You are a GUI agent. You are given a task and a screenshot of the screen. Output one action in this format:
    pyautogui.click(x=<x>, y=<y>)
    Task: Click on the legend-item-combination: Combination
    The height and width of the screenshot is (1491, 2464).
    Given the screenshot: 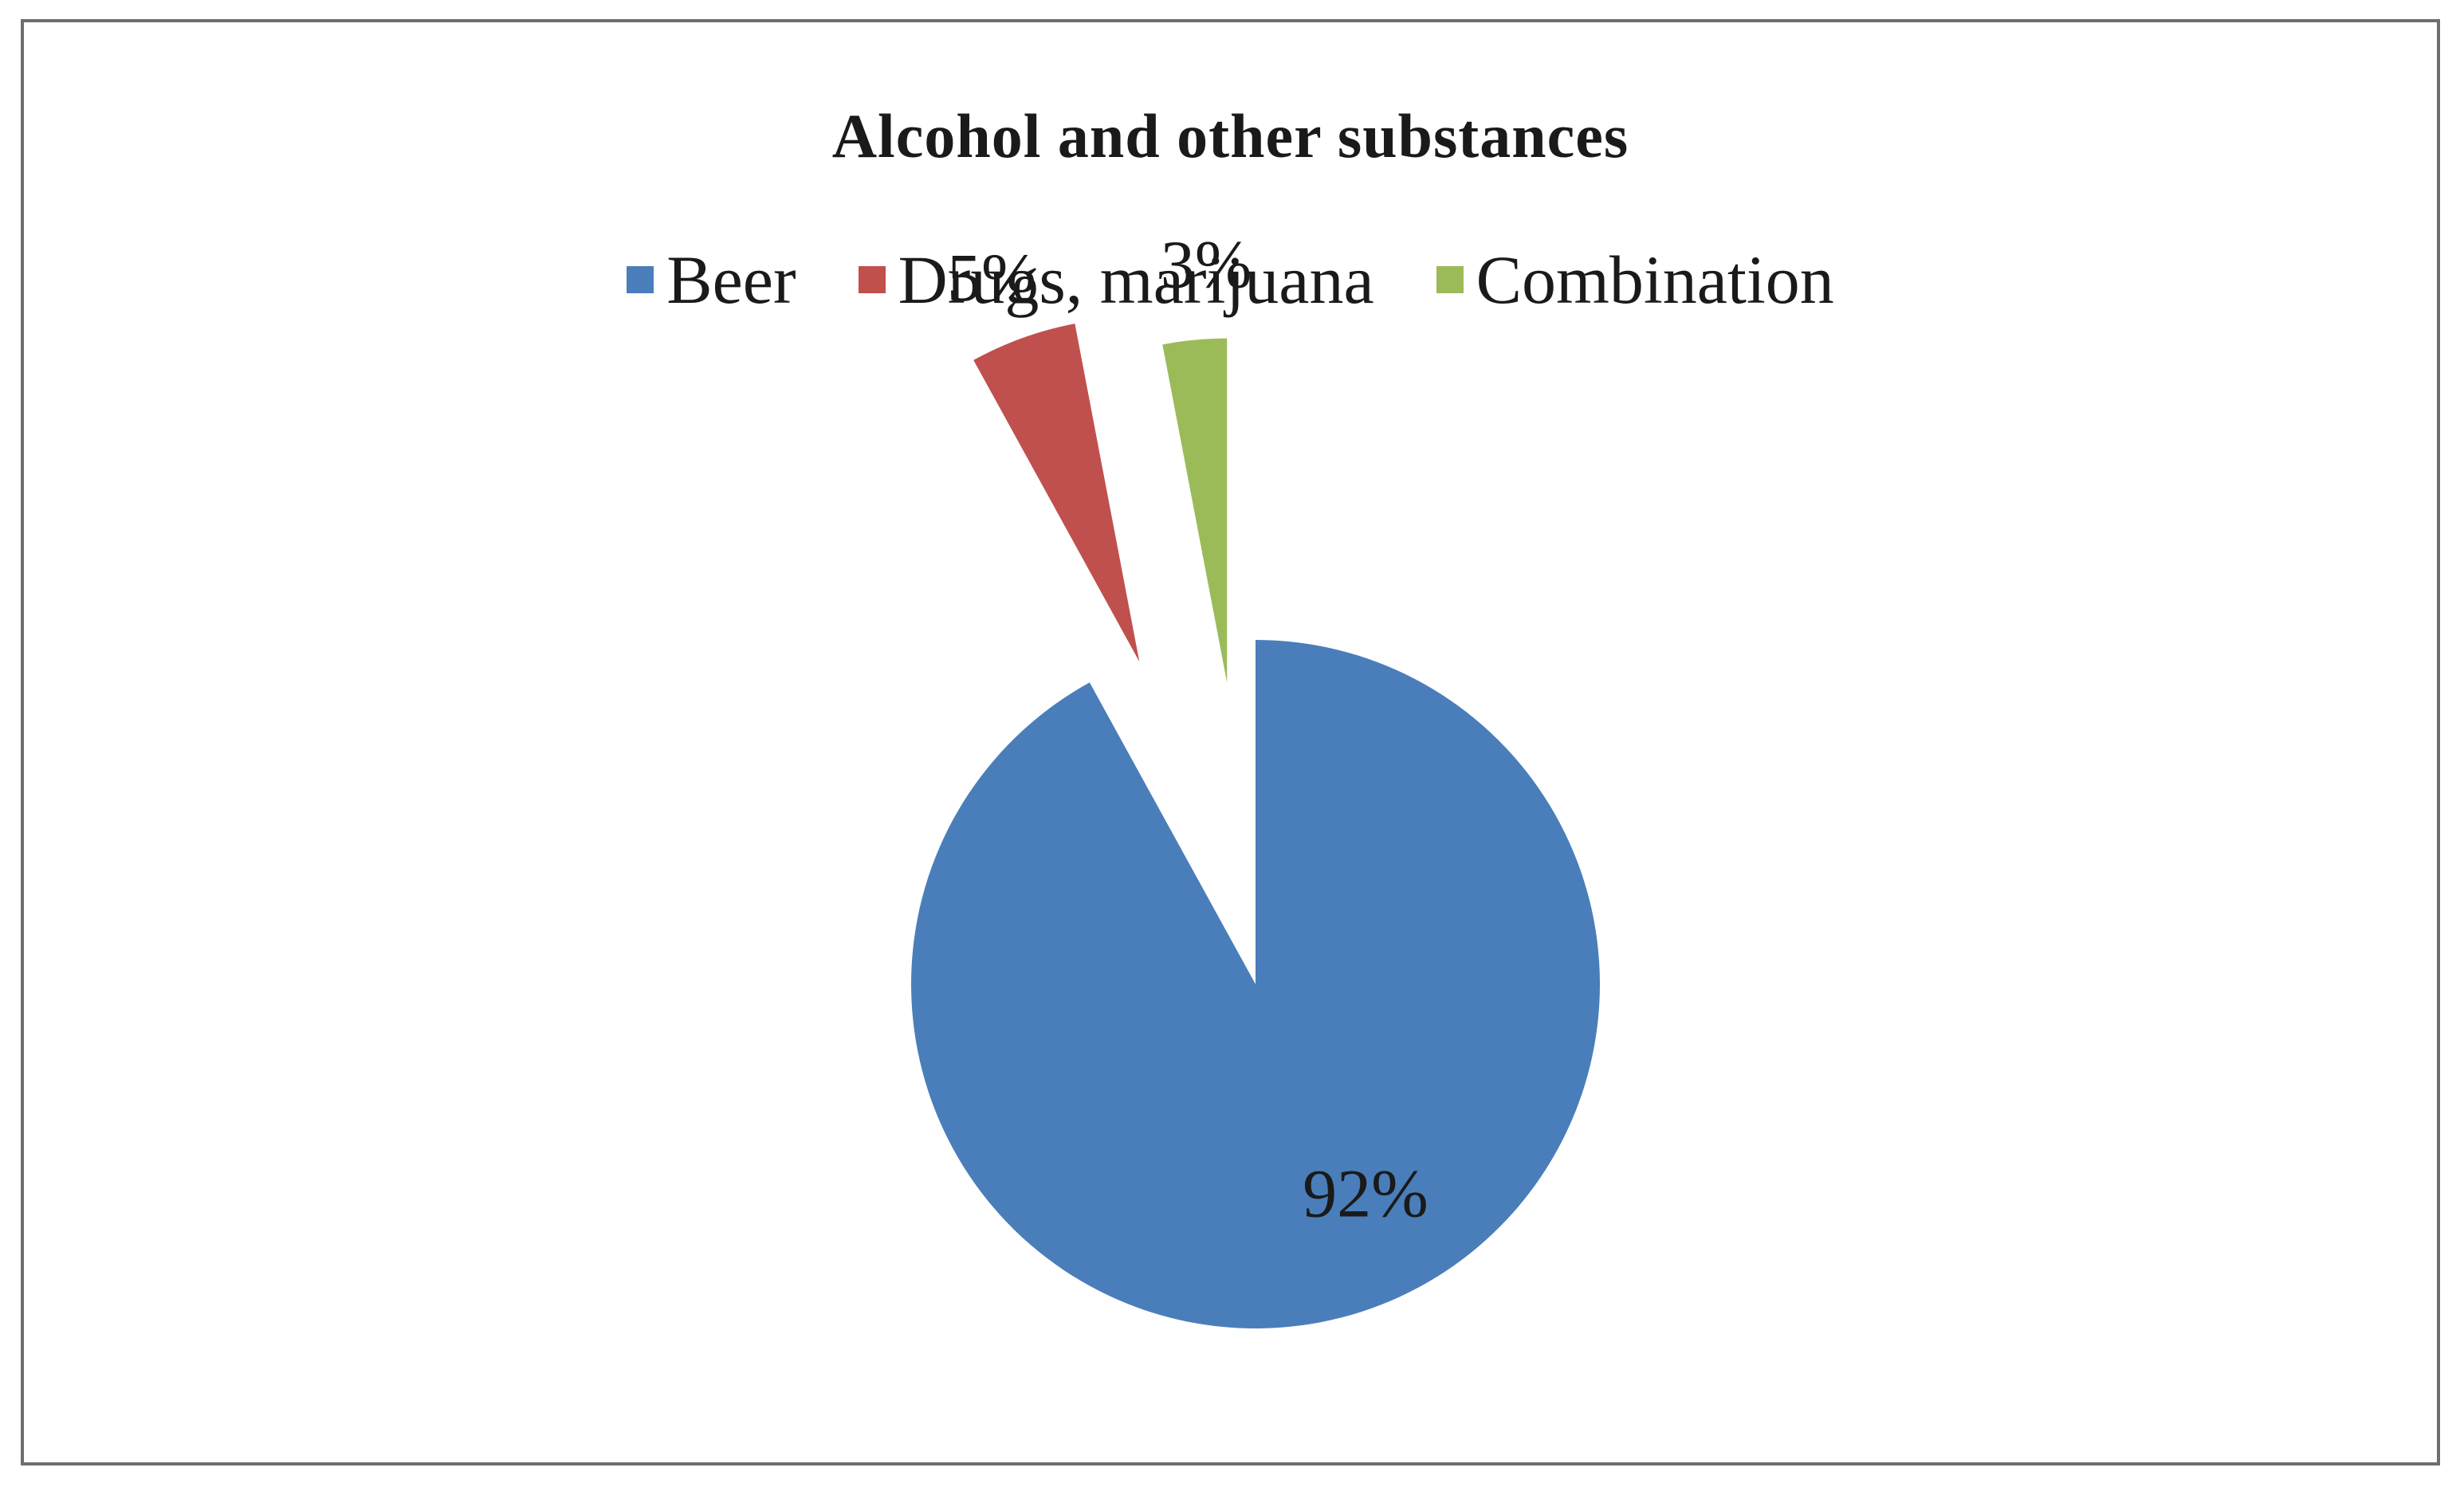 What is the action you would take?
    pyautogui.click(x=1635, y=279)
    